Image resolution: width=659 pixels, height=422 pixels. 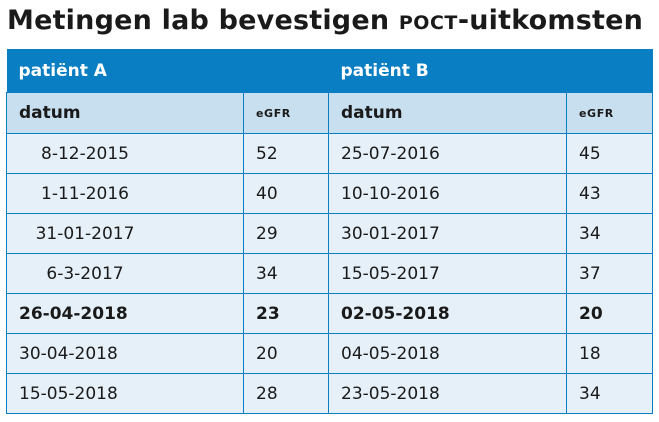 What do you see at coordinates (286, 113) in the screenshot?
I see `col-header-egfr-a: eGFR` at bounding box center [286, 113].